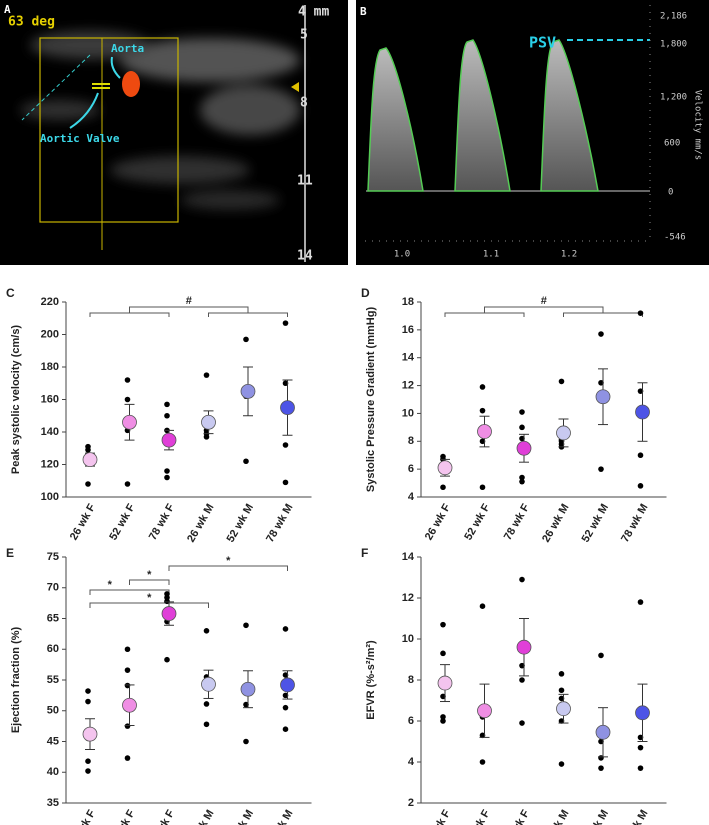  I want to click on y-tick-label: 180, so click(50, 367).